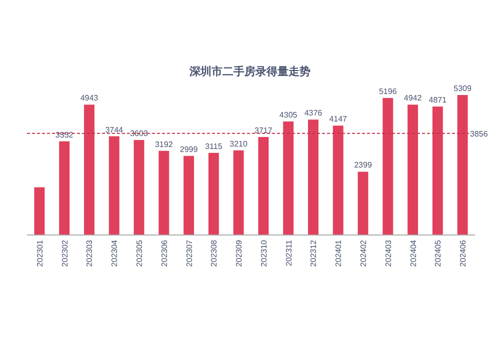  I want to click on x-tick-label: 202403, so click(388, 253).